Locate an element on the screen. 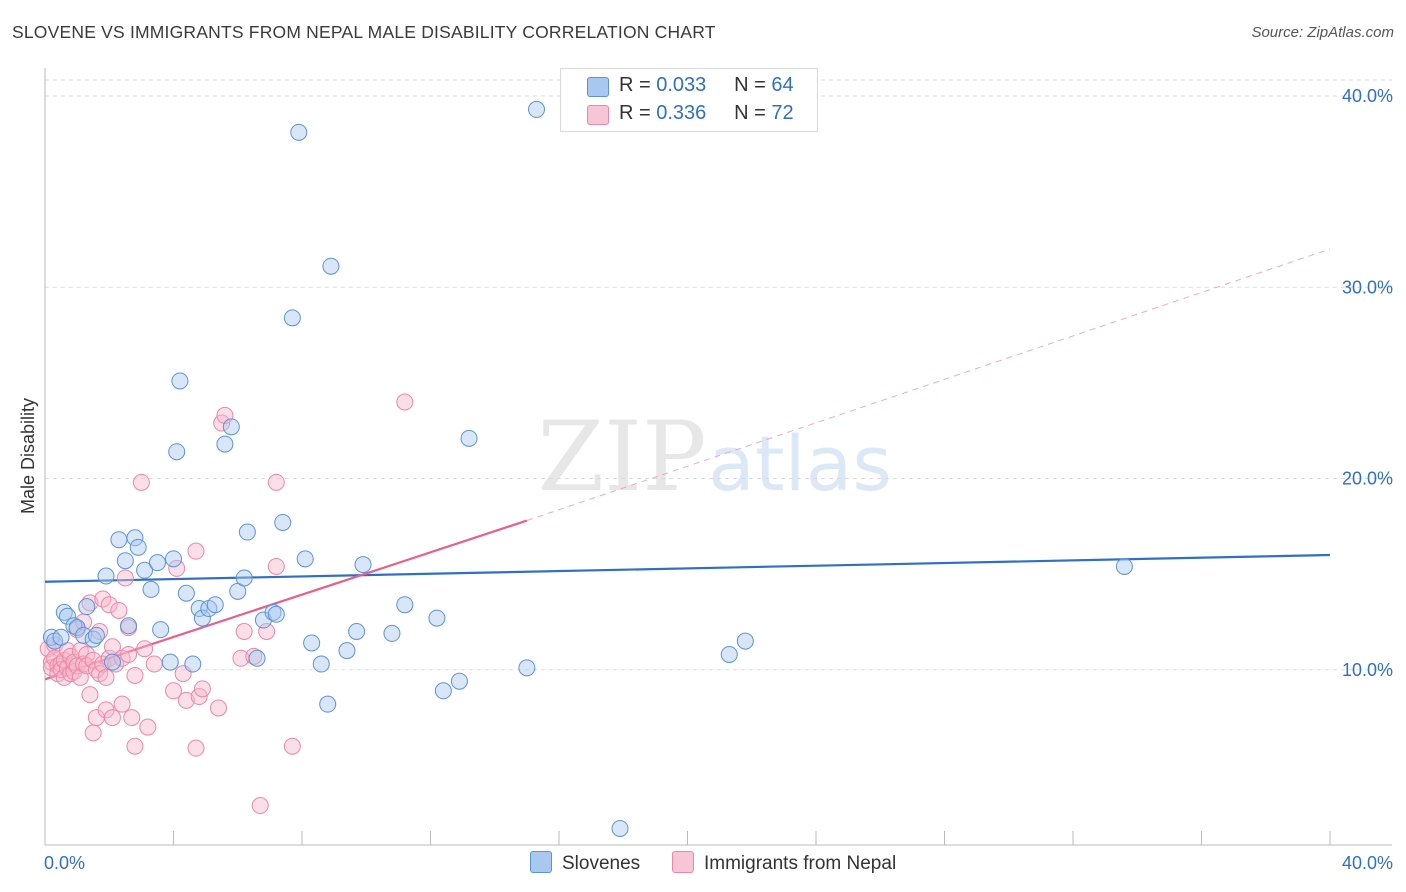 The image size is (1406, 892). x-tick-label: 0.0% is located at coordinates (64, 863).